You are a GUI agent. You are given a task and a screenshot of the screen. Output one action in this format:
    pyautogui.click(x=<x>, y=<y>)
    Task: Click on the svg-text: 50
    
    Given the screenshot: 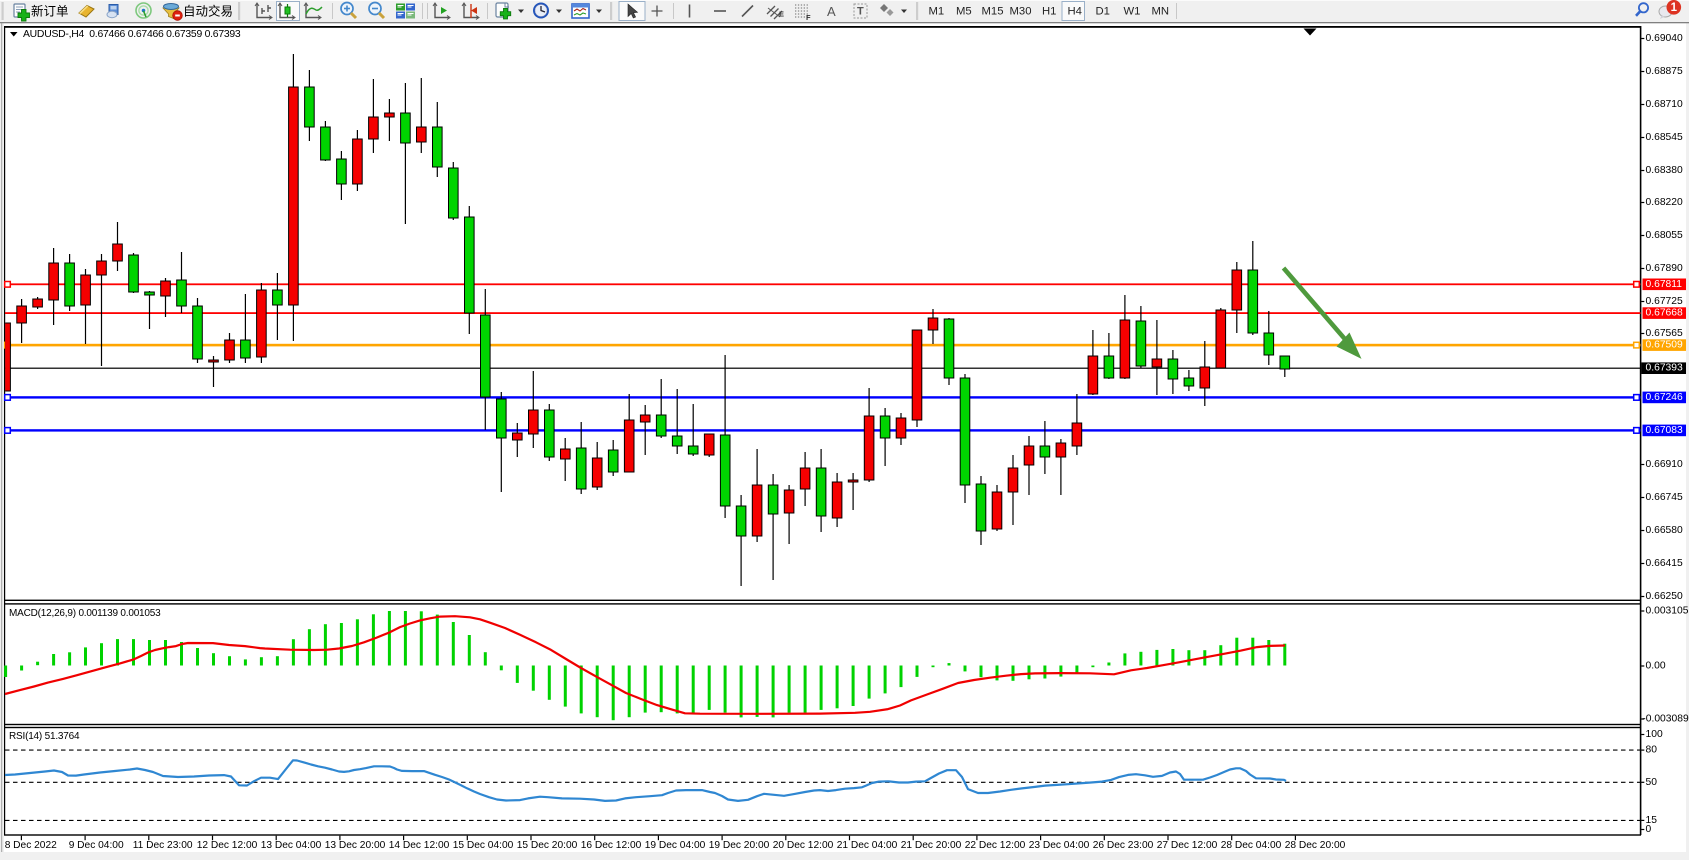 What is the action you would take?
    pyautogui.click(x=1652, y=782)
    